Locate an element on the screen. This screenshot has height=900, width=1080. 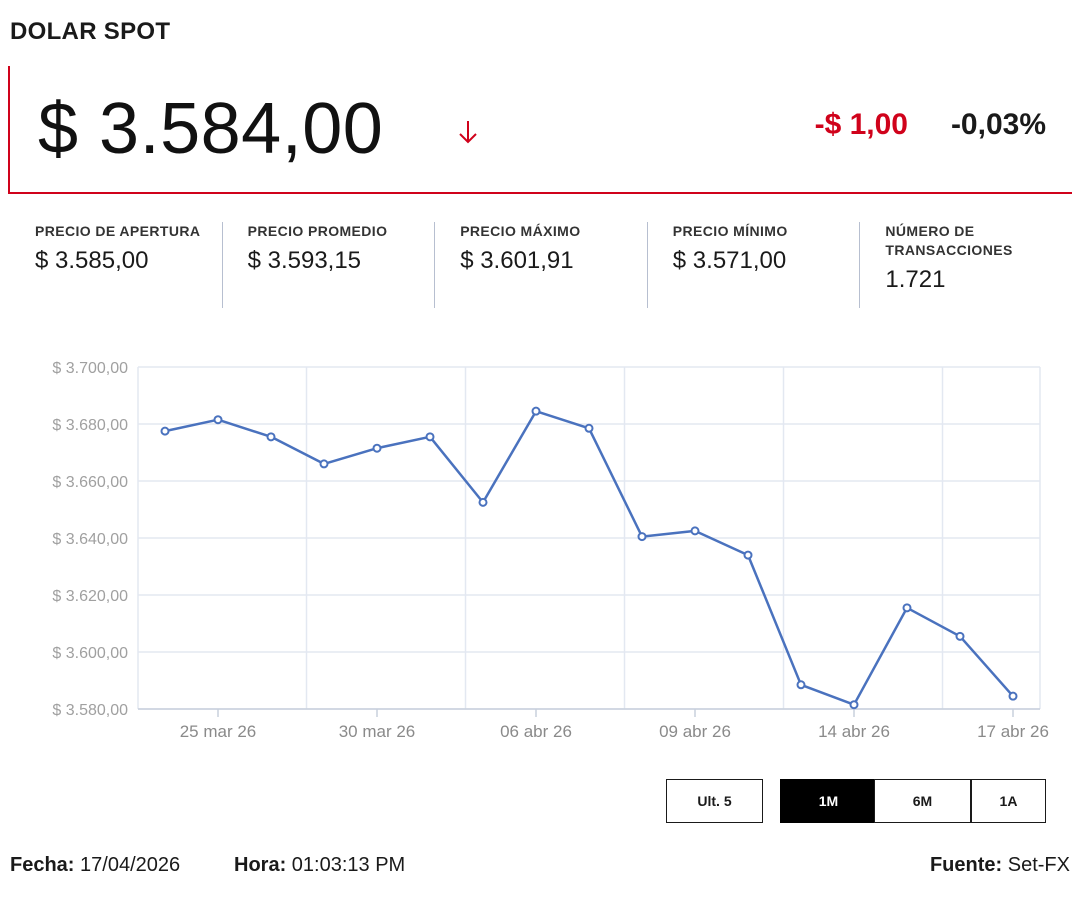
x-tick-label: 30 mar 26 is located at coordinates (377, 731).